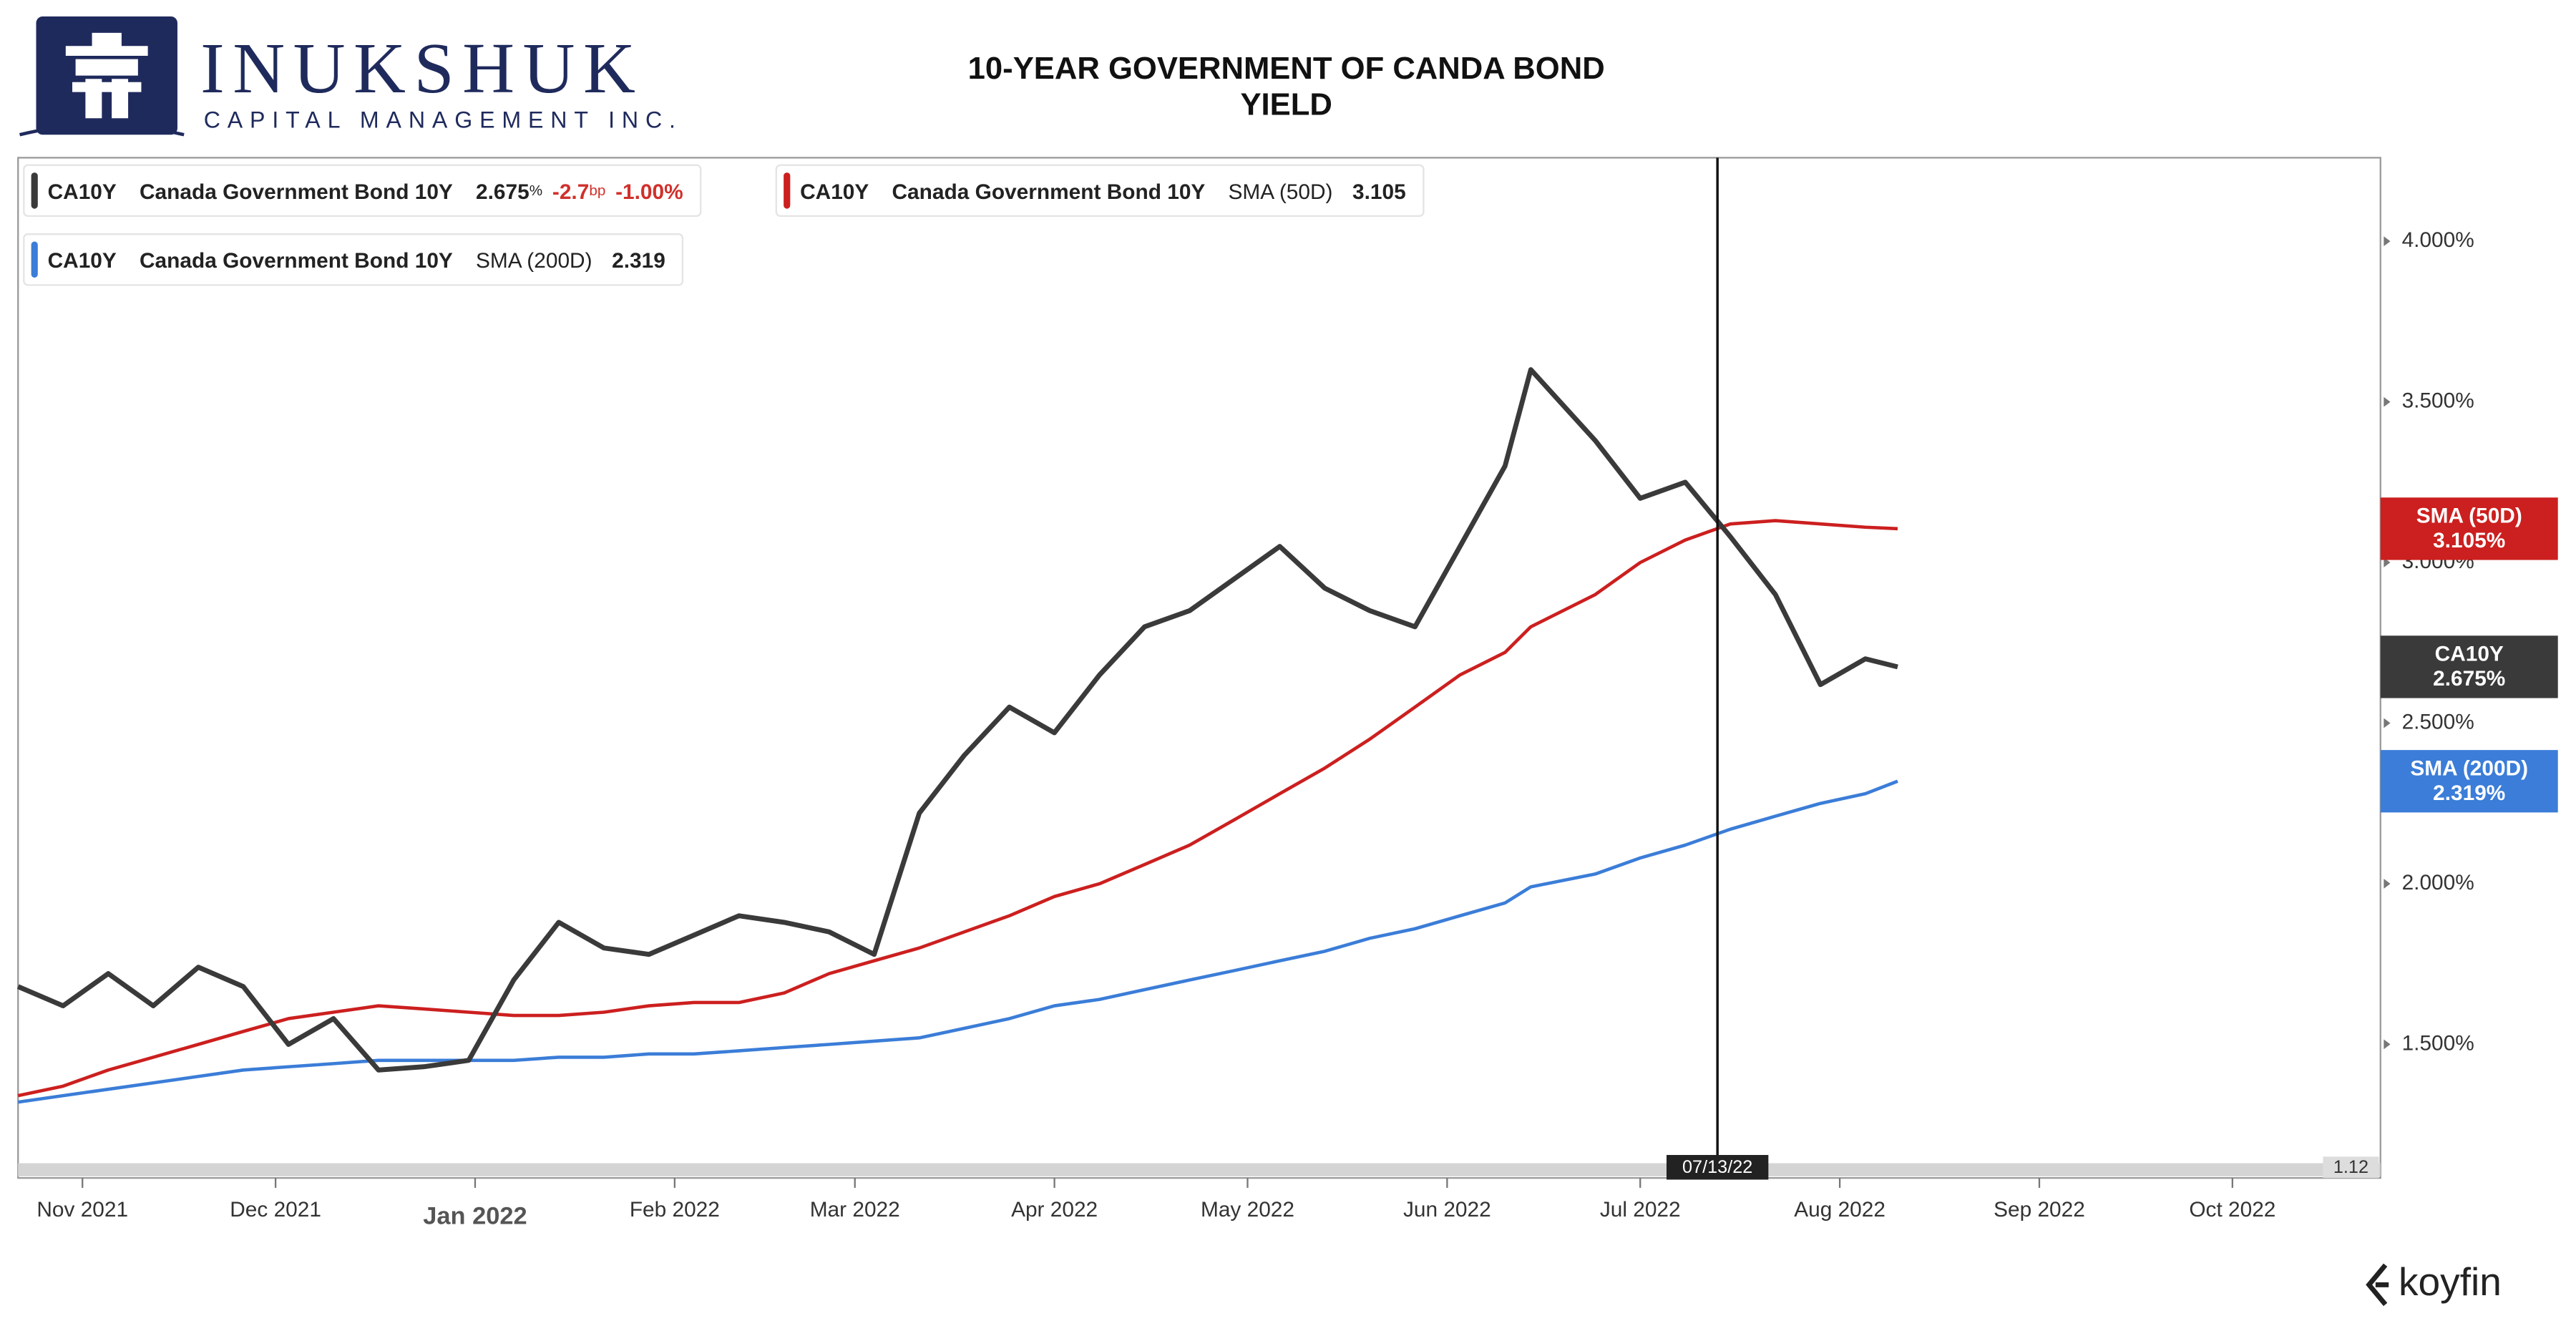 The image size is (2576, 1331). Describe the element at coordinates (421, 68) in the screenshot. I see `logo-name: INUKSHUK` at that location.